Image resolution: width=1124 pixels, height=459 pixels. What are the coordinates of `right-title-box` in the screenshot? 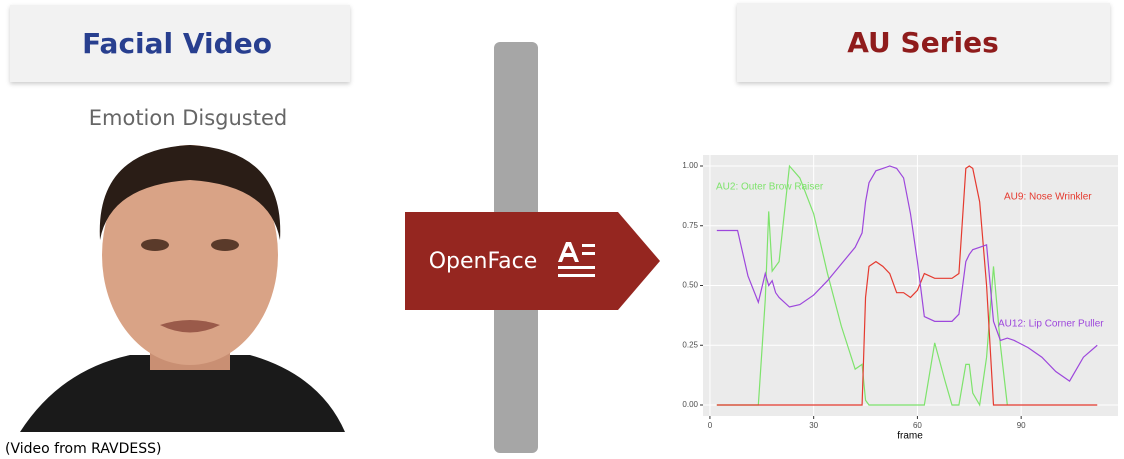 It's located at (923, 42).